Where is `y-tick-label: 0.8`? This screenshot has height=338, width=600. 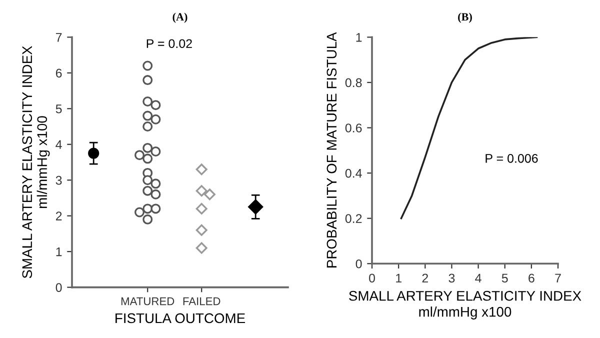 y-tick-label: 0.8 is located at coordinates (353, 83).